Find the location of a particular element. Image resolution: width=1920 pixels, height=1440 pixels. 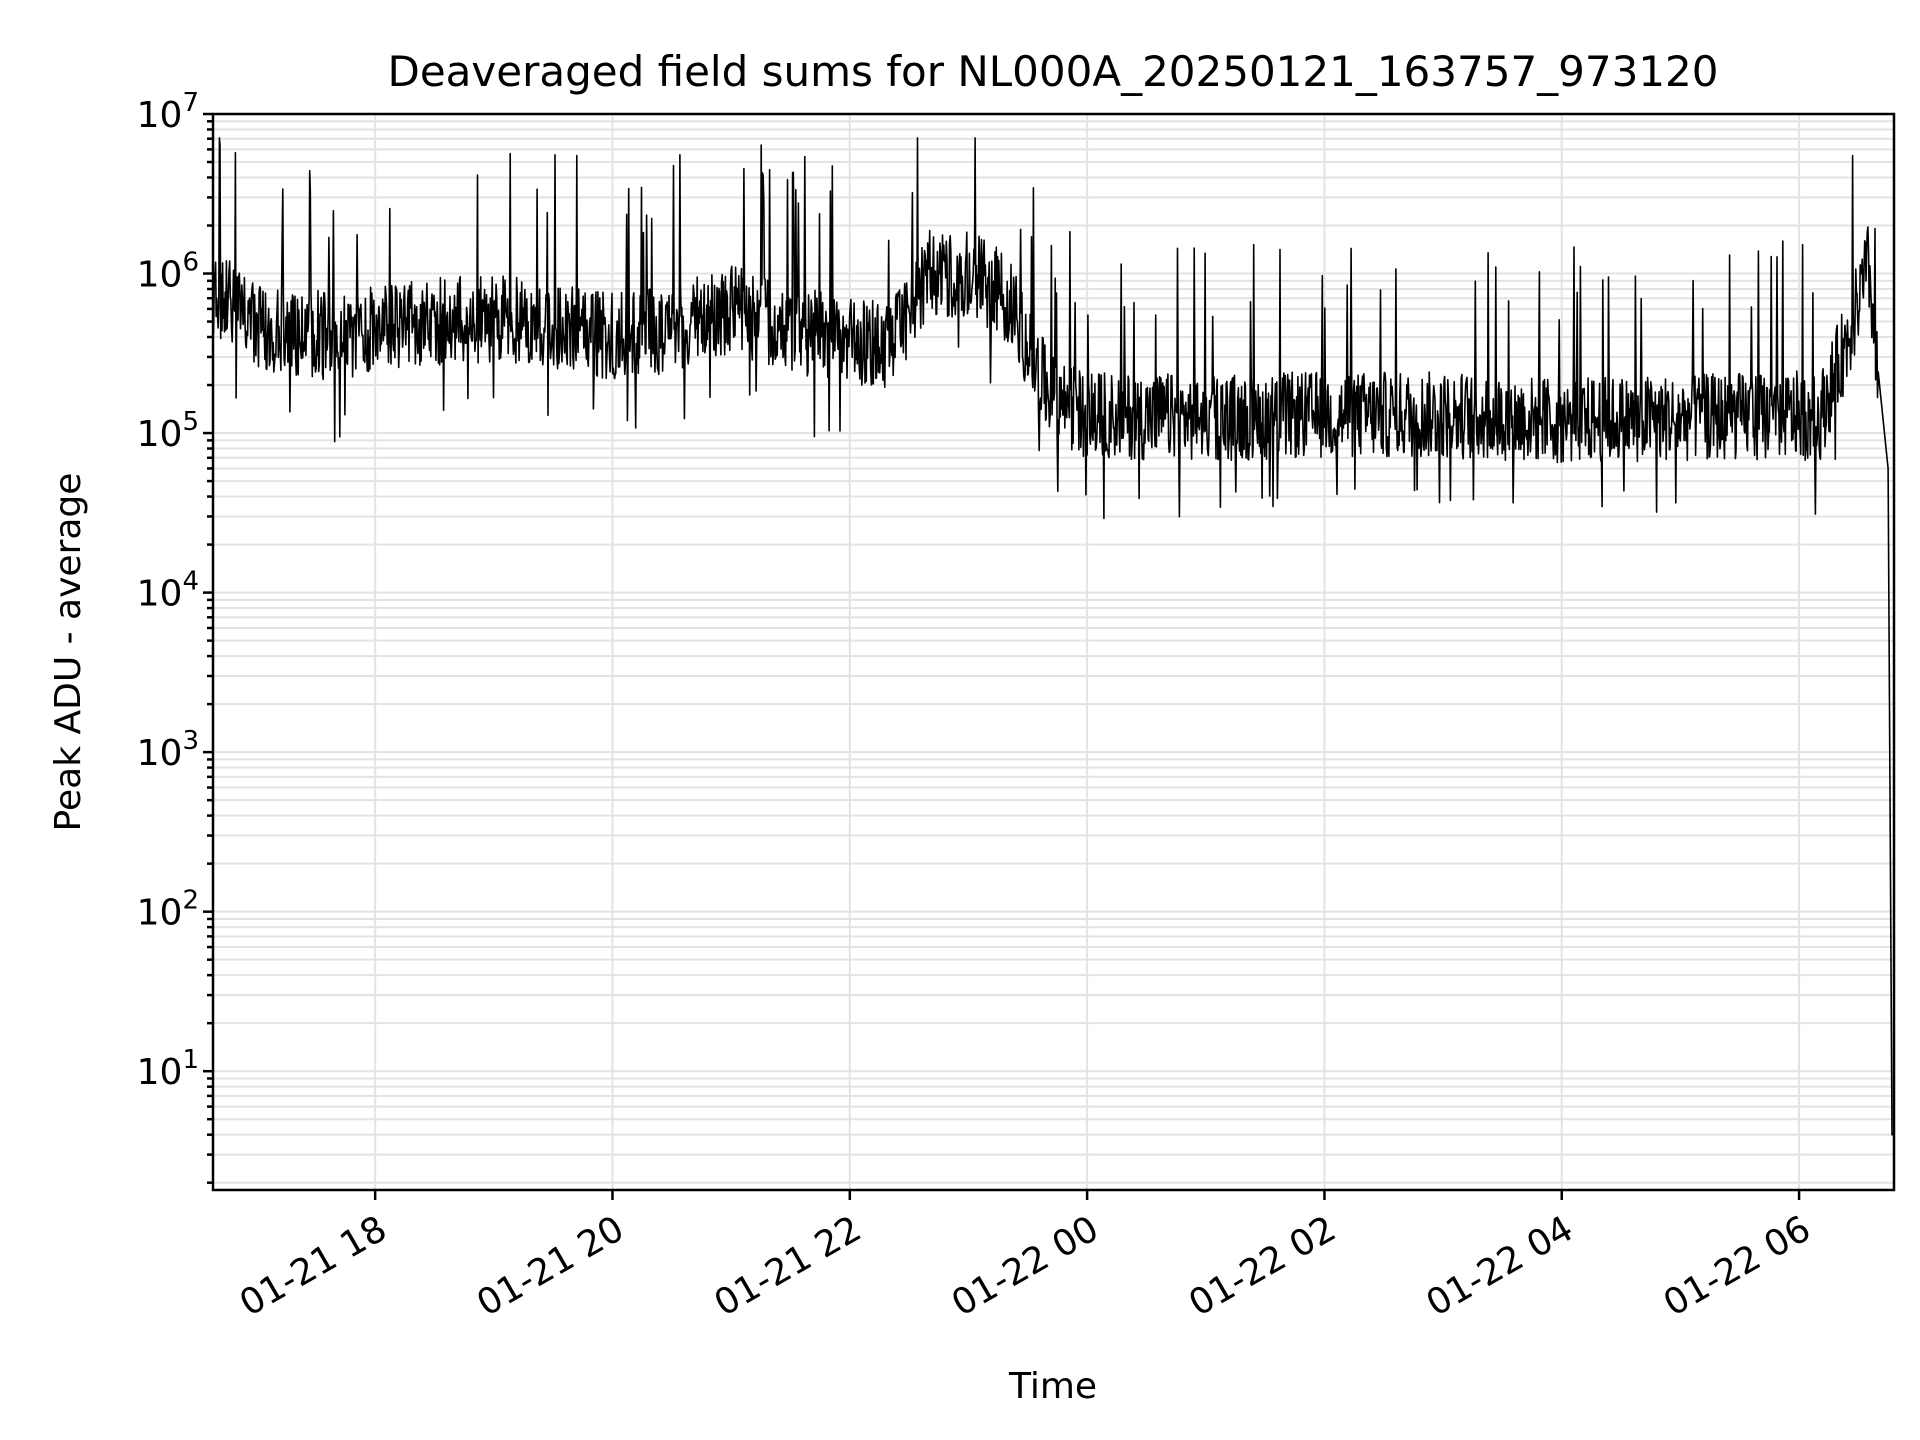

y-tick-exponent: 6 is located at coordinates (190, 263).